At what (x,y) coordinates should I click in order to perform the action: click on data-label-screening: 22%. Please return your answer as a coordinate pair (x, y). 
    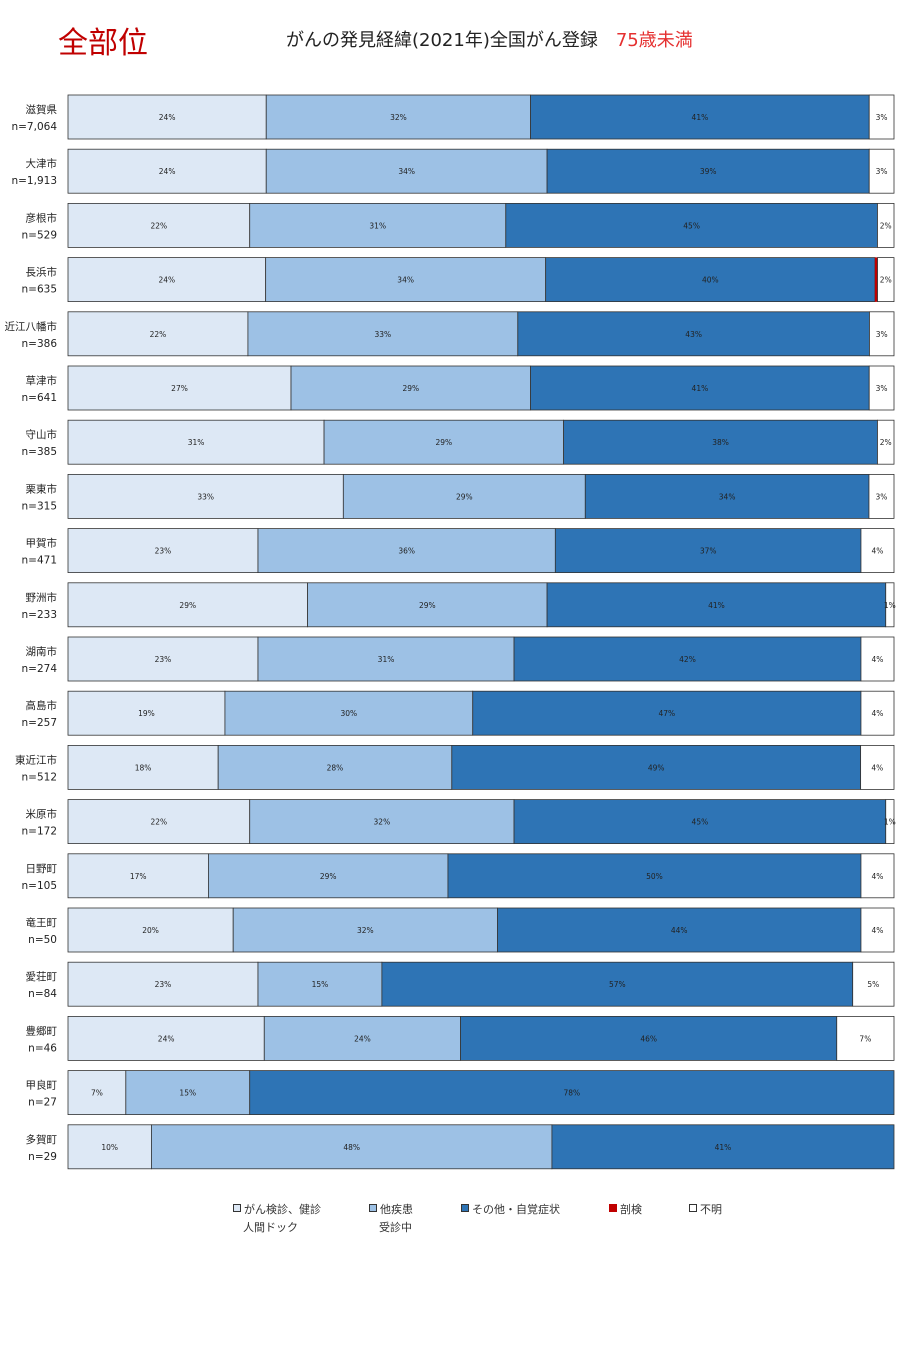
    Looking at the image, I should click on (159, 225).